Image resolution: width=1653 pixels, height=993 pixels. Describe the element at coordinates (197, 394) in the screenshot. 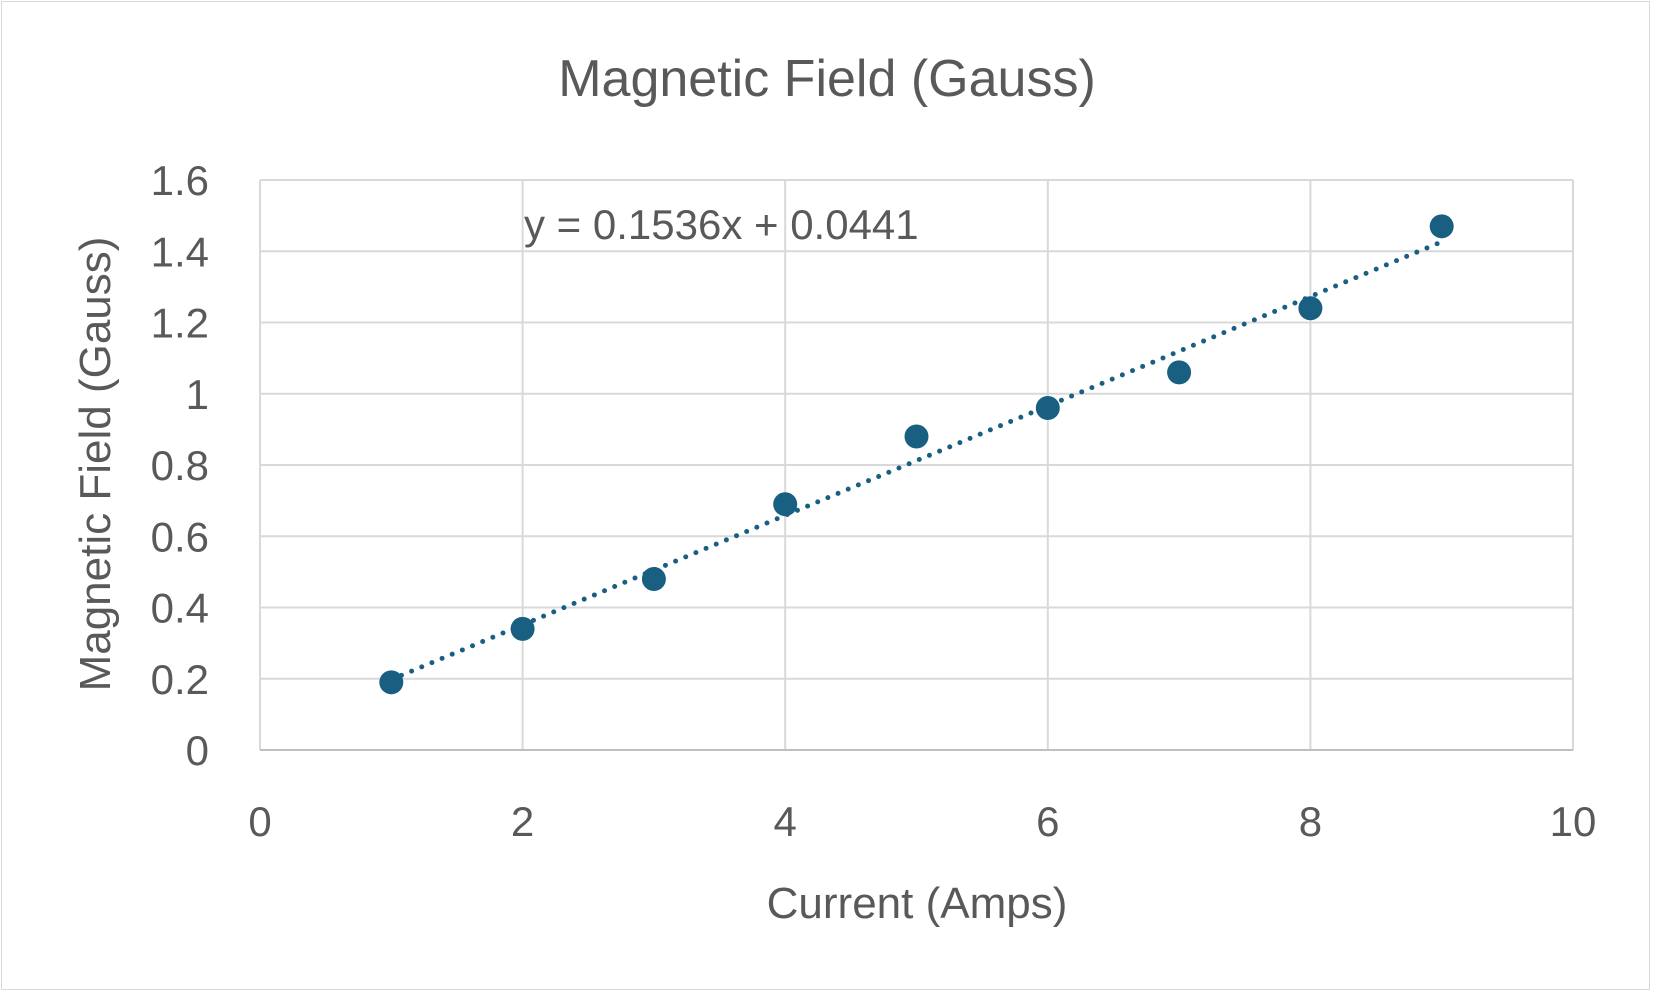

I see `y-tick-label: 1` at that location.